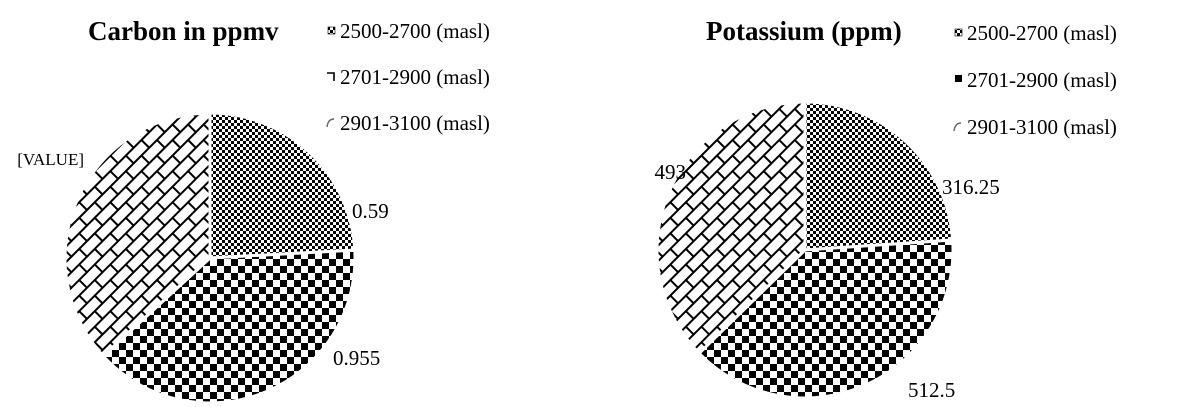 The width and height of the screenshot is (1179, 407). I want to click on data-label: 0.59, so click(370, 211).